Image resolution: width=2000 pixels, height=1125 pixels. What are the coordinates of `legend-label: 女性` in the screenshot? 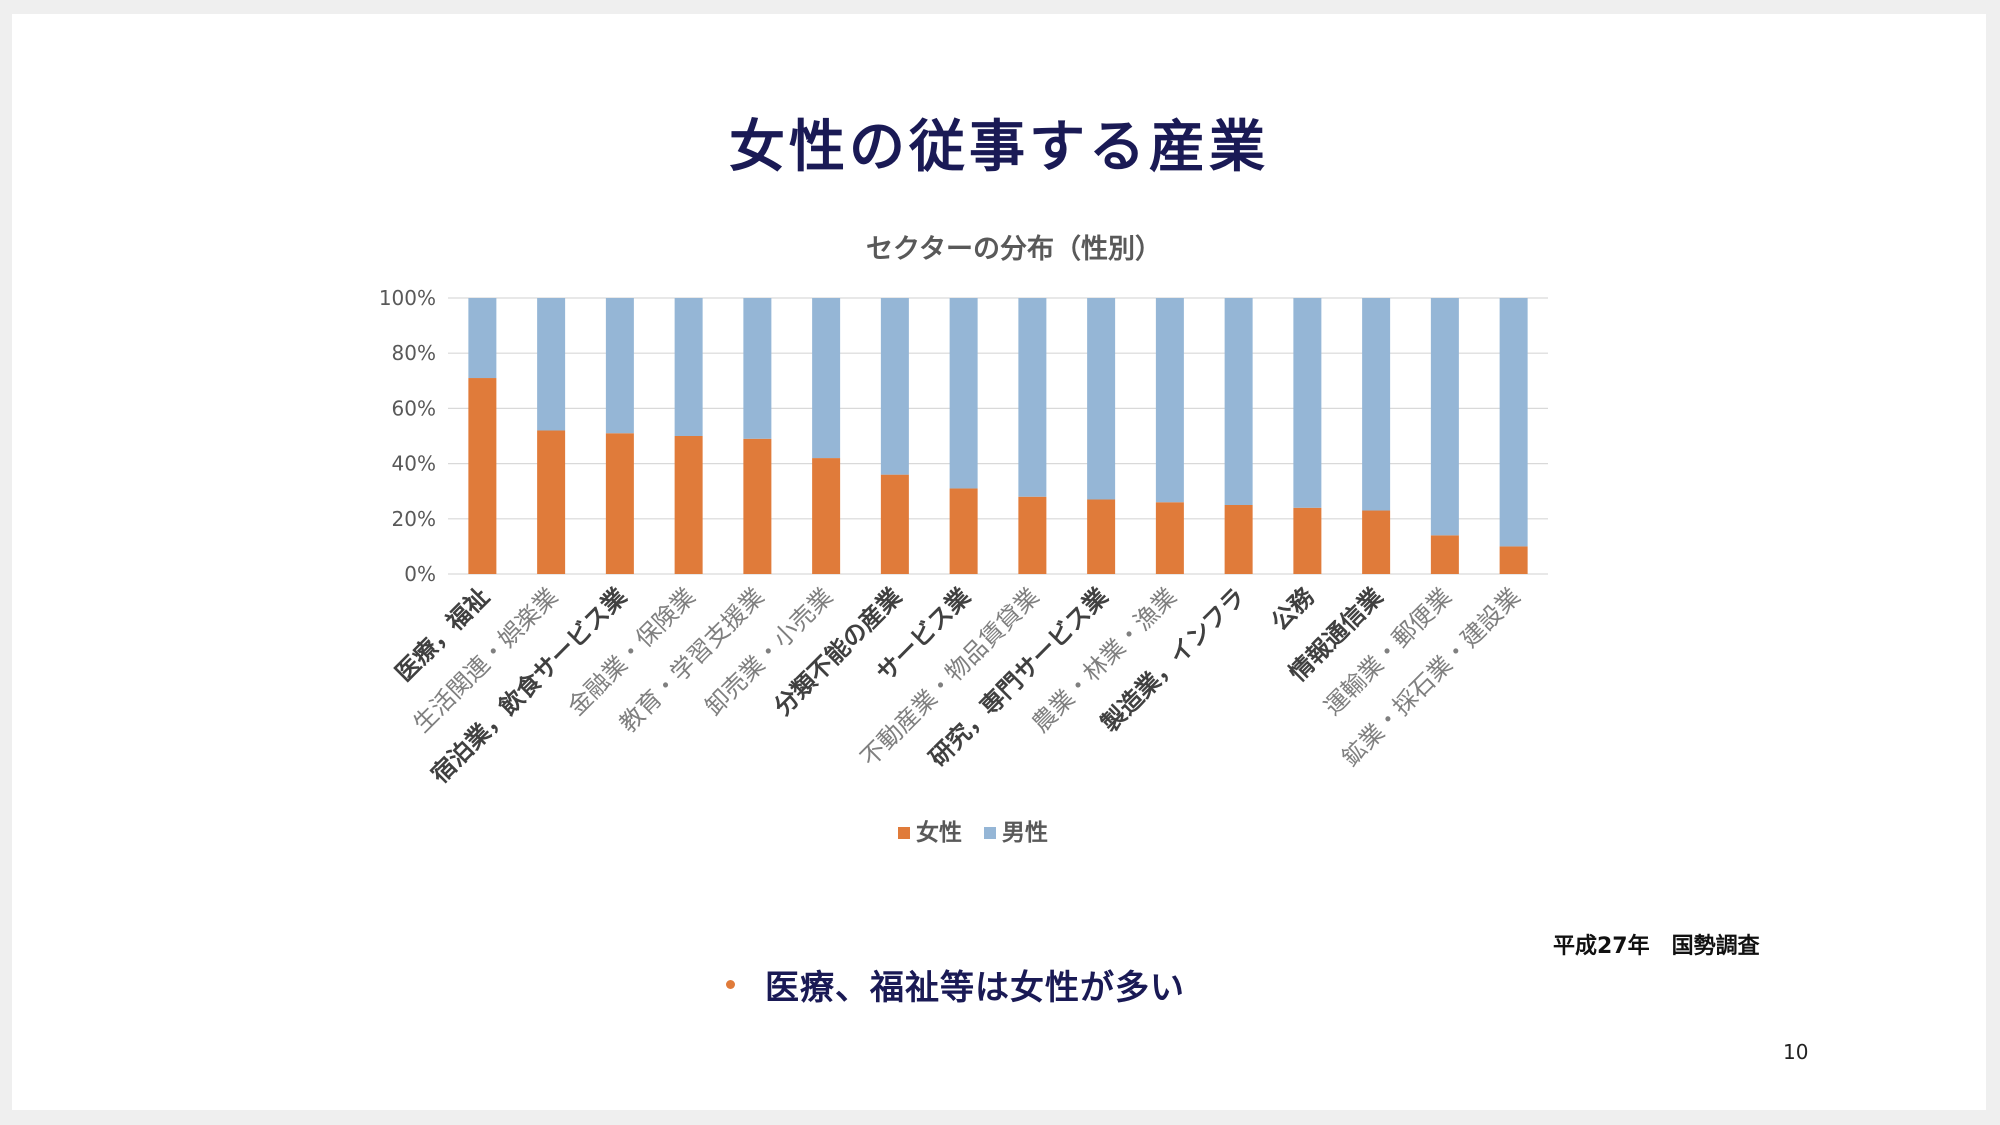 It's located at (939, 832).